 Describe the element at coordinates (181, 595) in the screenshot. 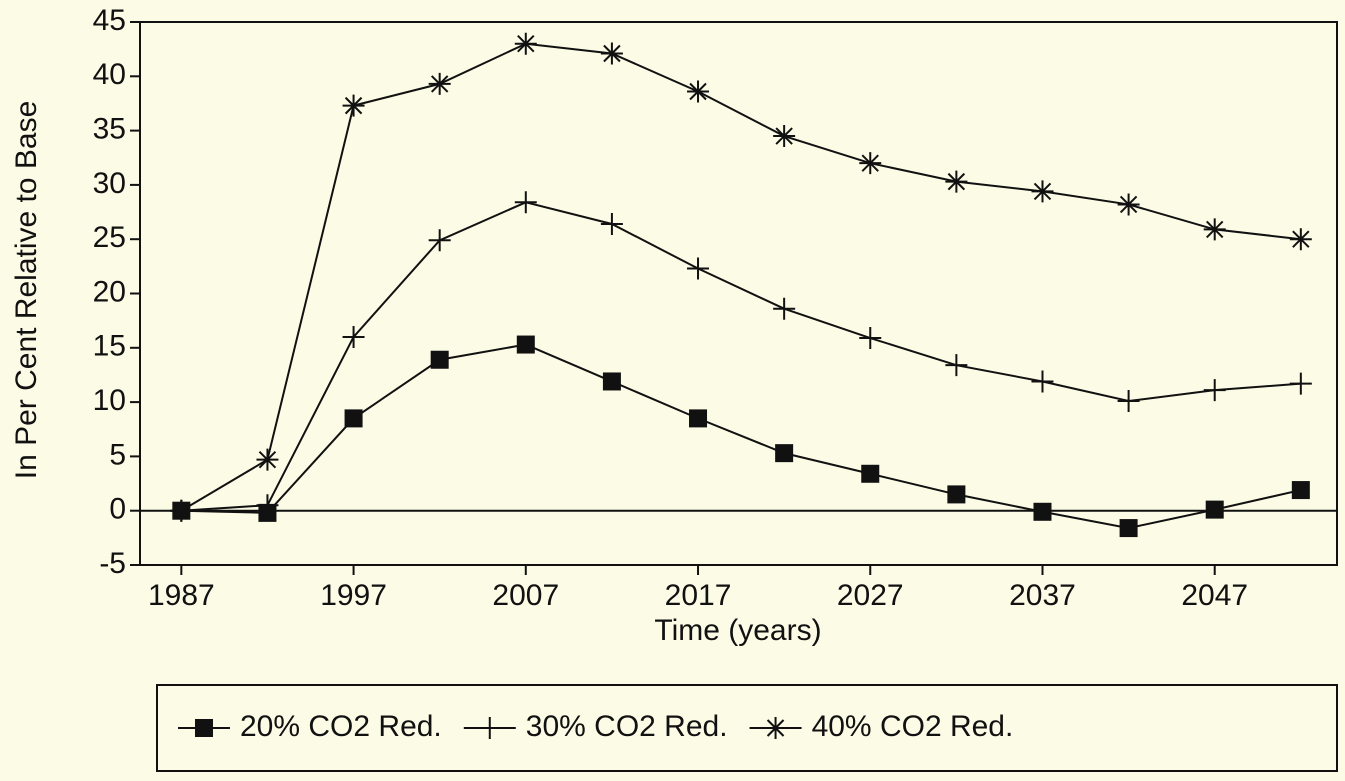

I see `x-tick-label: 1987` at that location.